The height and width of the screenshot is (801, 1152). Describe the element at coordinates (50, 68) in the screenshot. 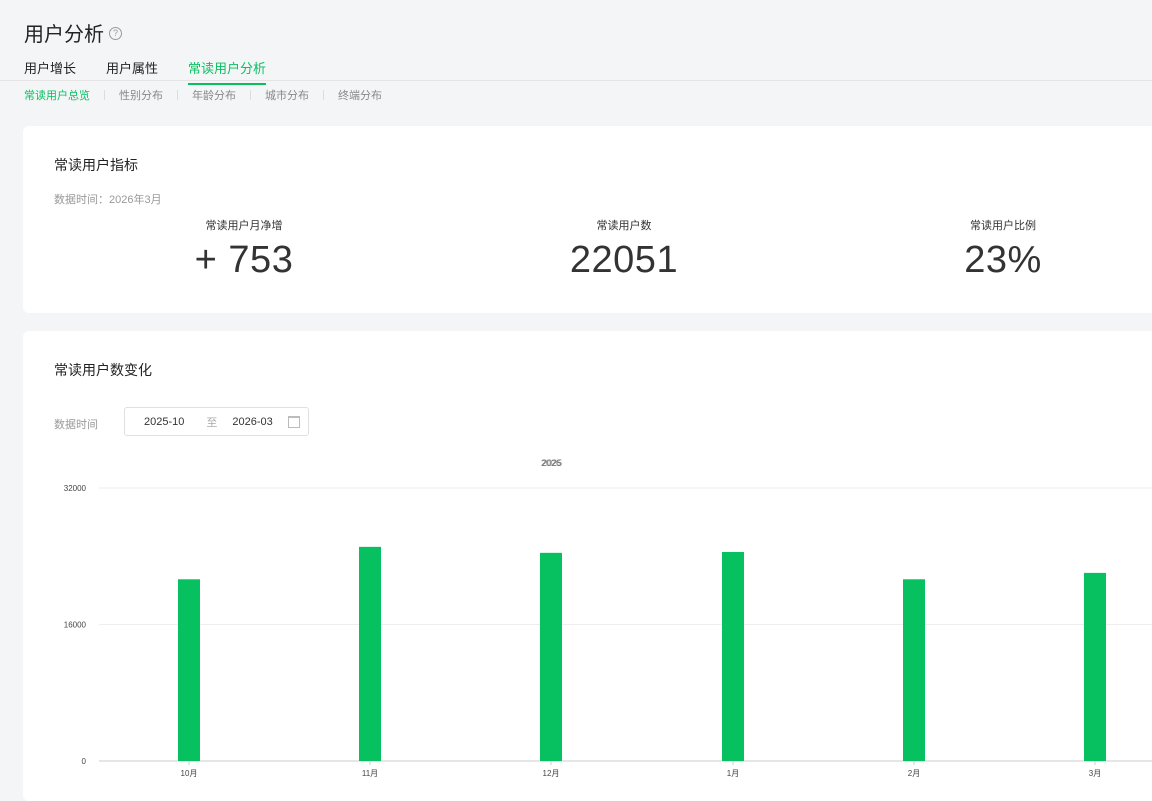

I see `tab-user-growth: 用户增长` at that location.